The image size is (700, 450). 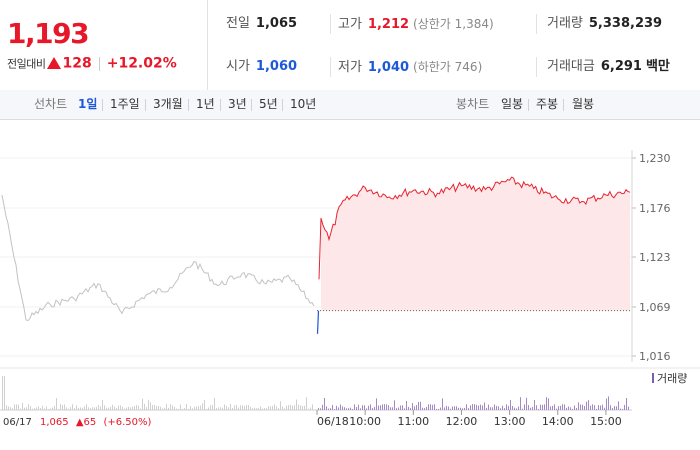 What do you see at coordinates (168, 104) in the screenshot?
I see `period-3m: 3개월` at bounding box center [168, 104].